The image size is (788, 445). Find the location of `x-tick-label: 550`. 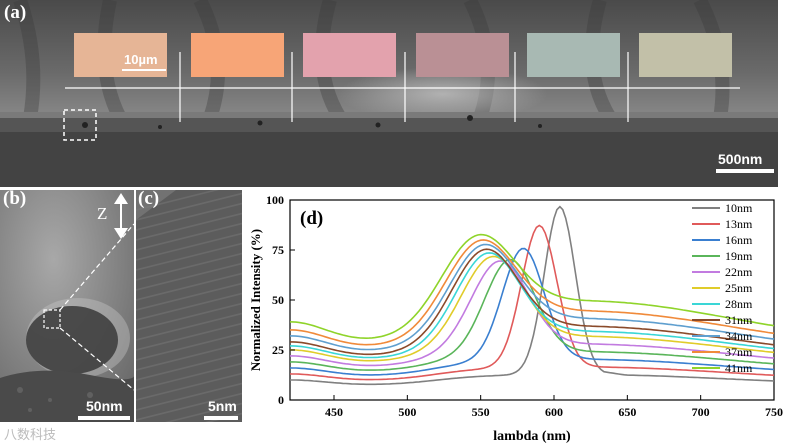

x-tick-label: 550 is located at coordinates (481, 412).